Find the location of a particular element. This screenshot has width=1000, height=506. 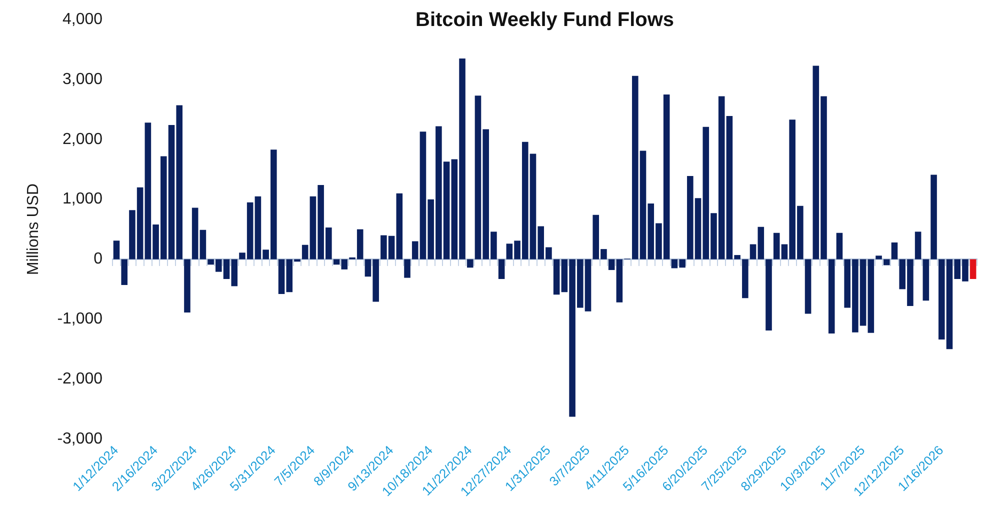

y-tick-label: -2,000 is located at coordinates (80, 379).